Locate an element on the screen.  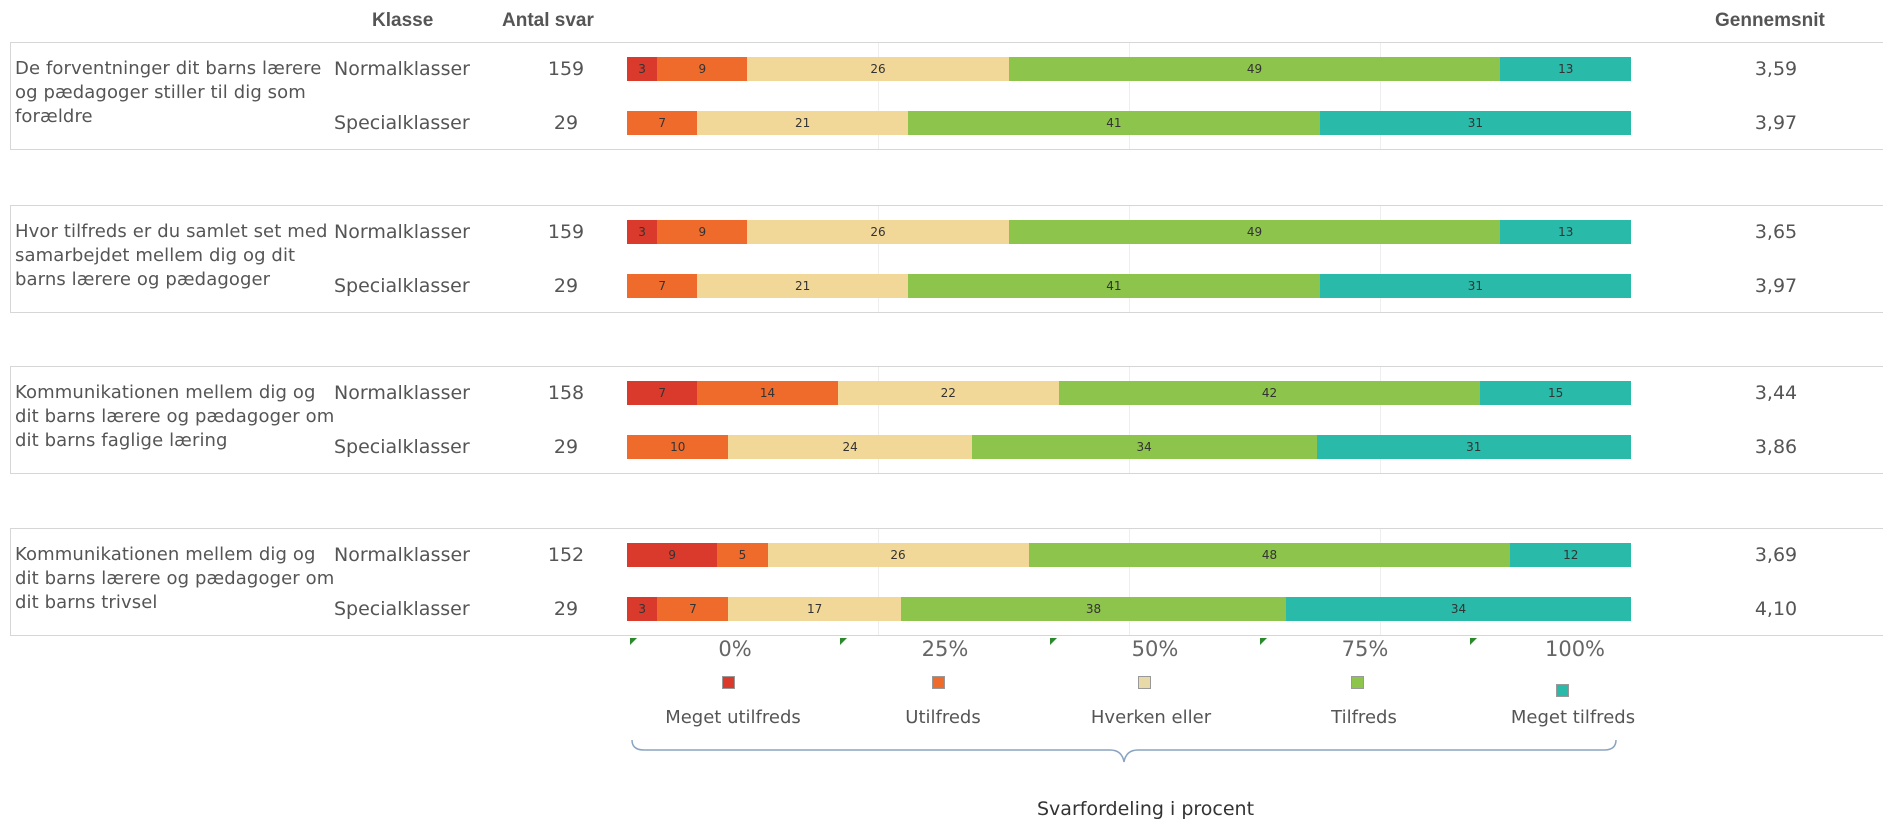
bar-segment: 24 is located at coordinates (850, 447).